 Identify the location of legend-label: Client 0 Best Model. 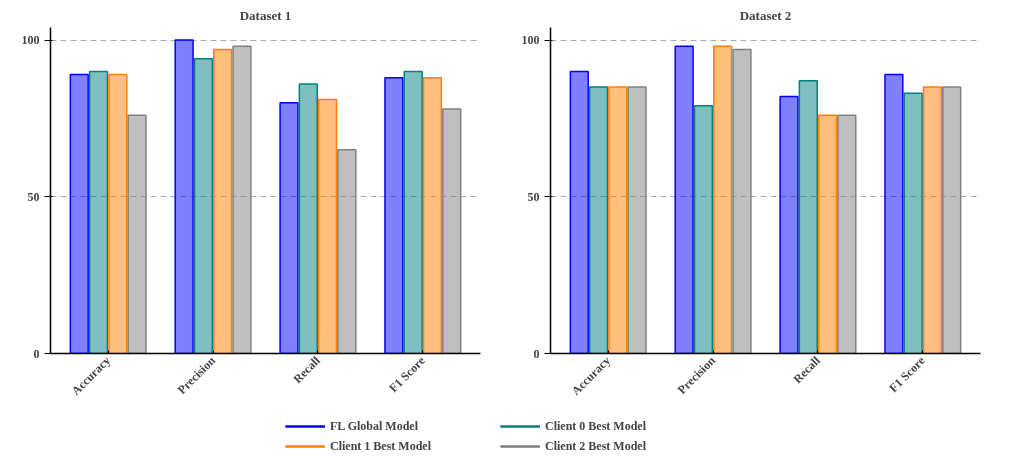
(596, 426).